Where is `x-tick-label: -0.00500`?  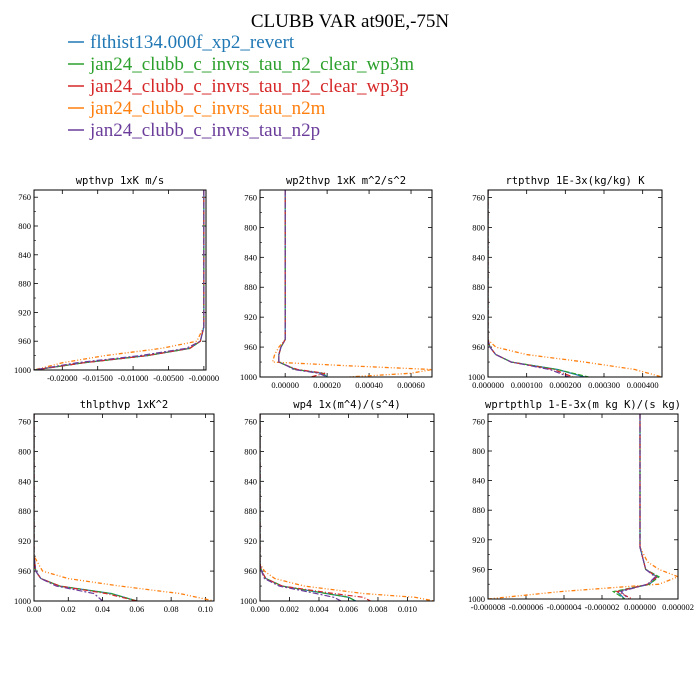
x-tick-label: -0.00500 is located at coordinates (168, 378).